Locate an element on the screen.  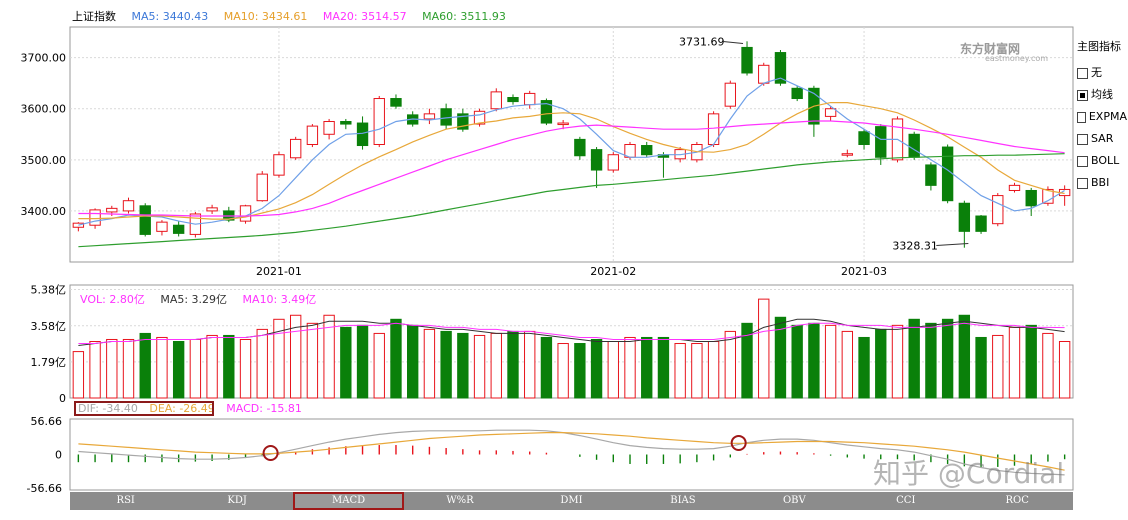
macd-legend: DIF: -34.40 DEA: -26.49 MACD: -15.81 is located at coordinates (196, 408).